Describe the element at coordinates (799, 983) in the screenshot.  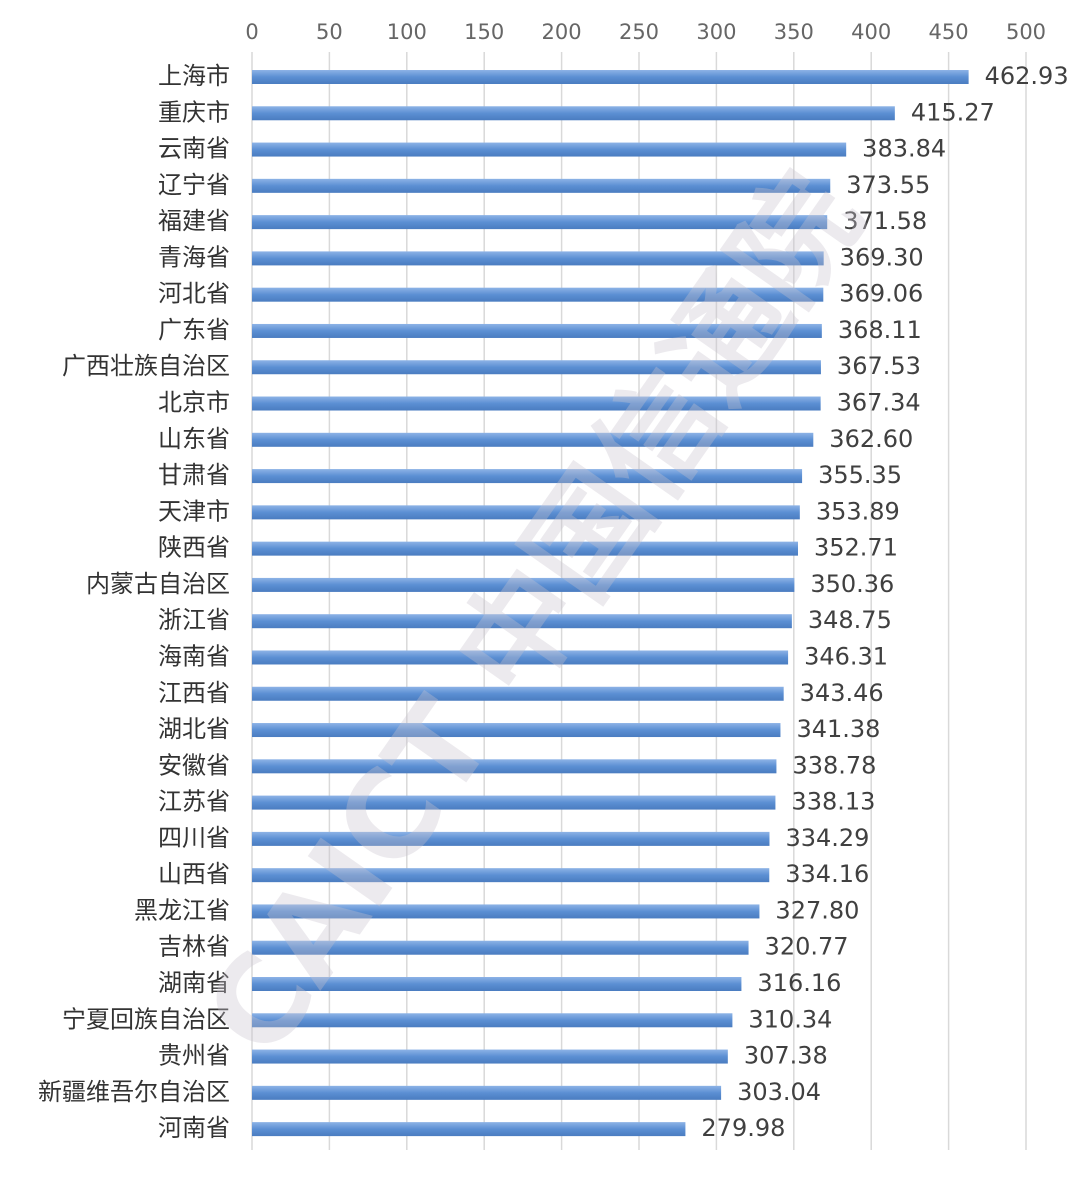
I see `value-label: 316.16` at that location.